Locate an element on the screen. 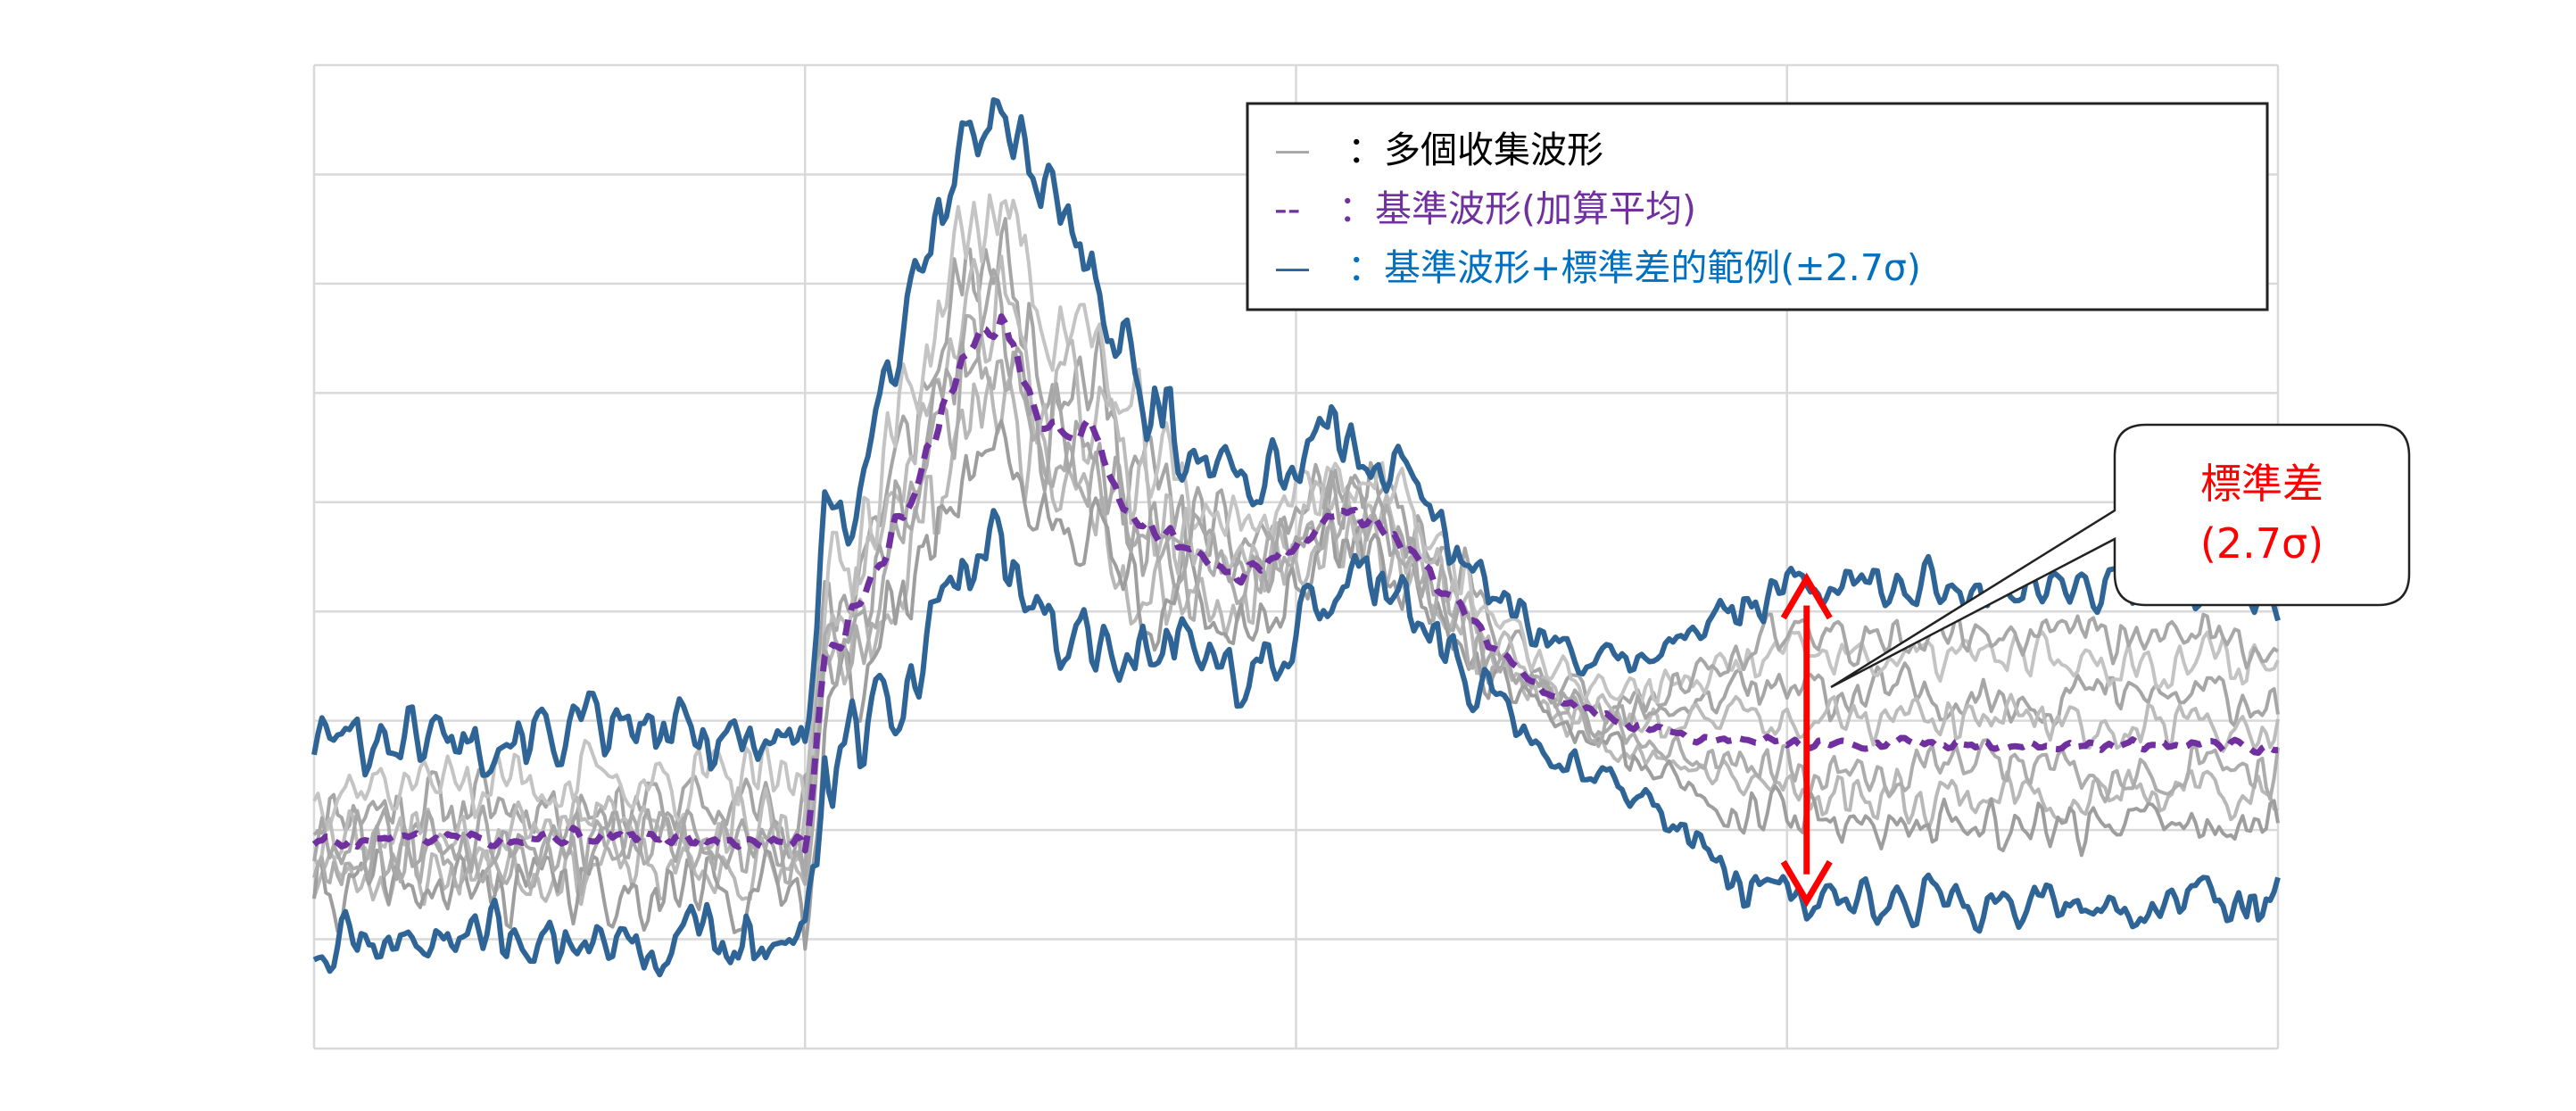 This screenshot has height=1111, width=2576. legend-box is located at coordinates (1757, 206).